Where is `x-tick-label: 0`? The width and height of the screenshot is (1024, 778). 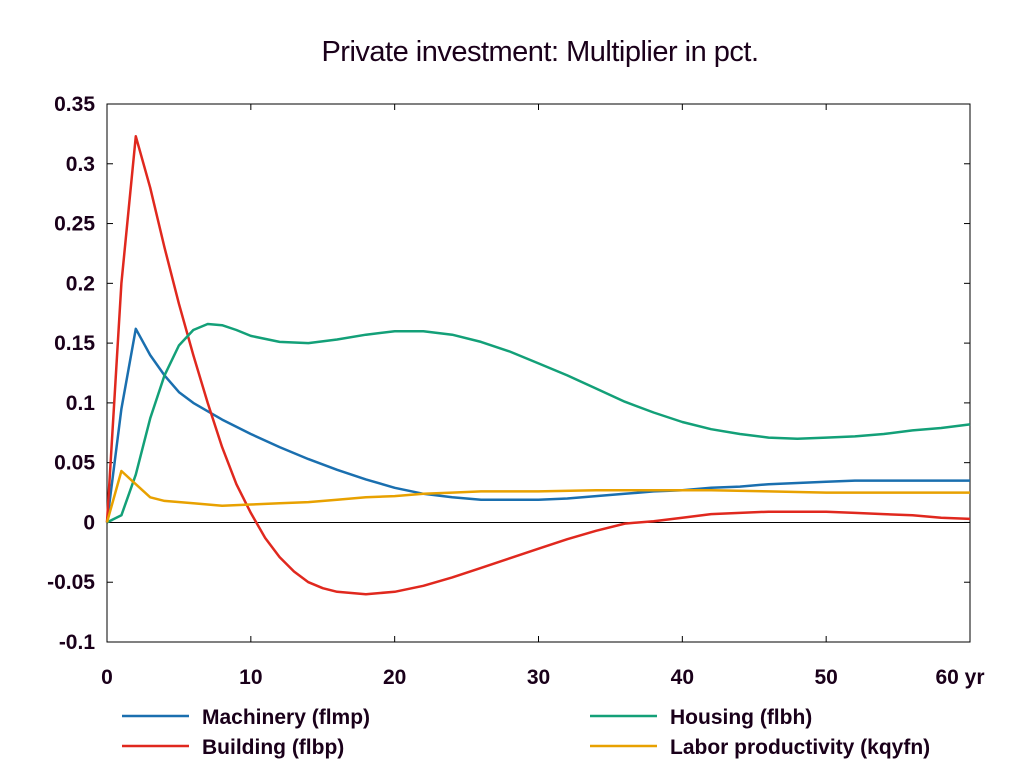
x-tick-label: 0 is located at coordinates (107, 677).